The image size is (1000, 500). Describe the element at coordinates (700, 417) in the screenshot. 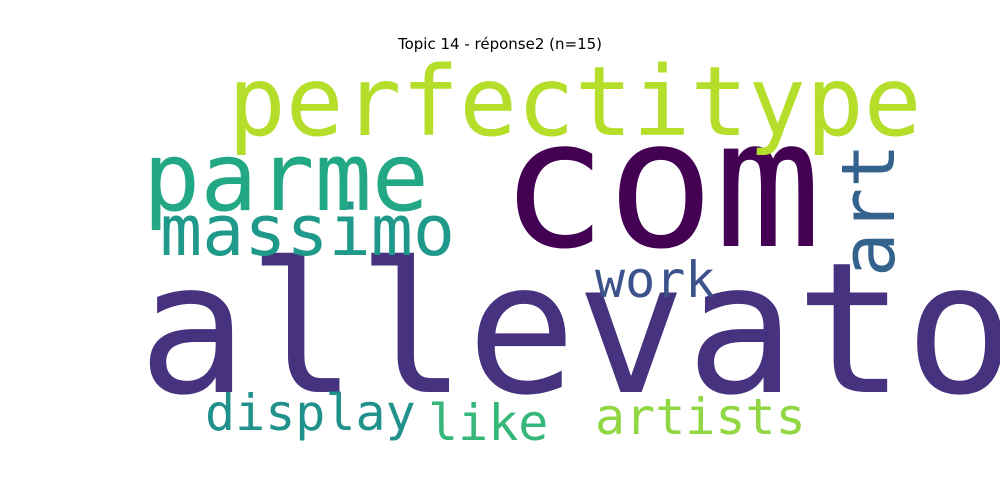

I see `word-artists: artists` at that location.